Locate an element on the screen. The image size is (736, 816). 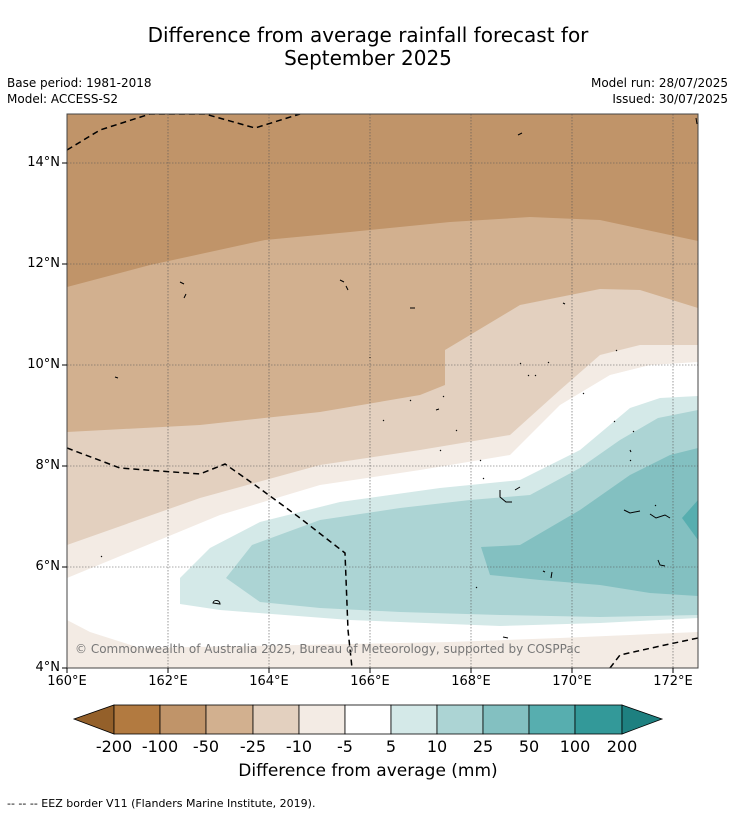
colorbar-label-5: -10 is located at coordinates (299, 746).